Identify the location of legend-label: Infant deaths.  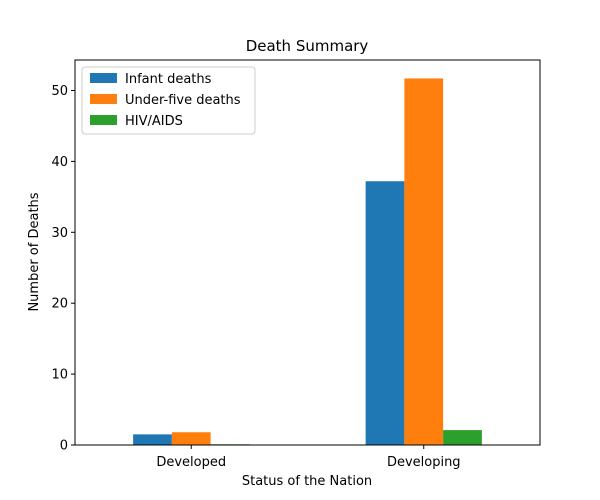
(168, 79).